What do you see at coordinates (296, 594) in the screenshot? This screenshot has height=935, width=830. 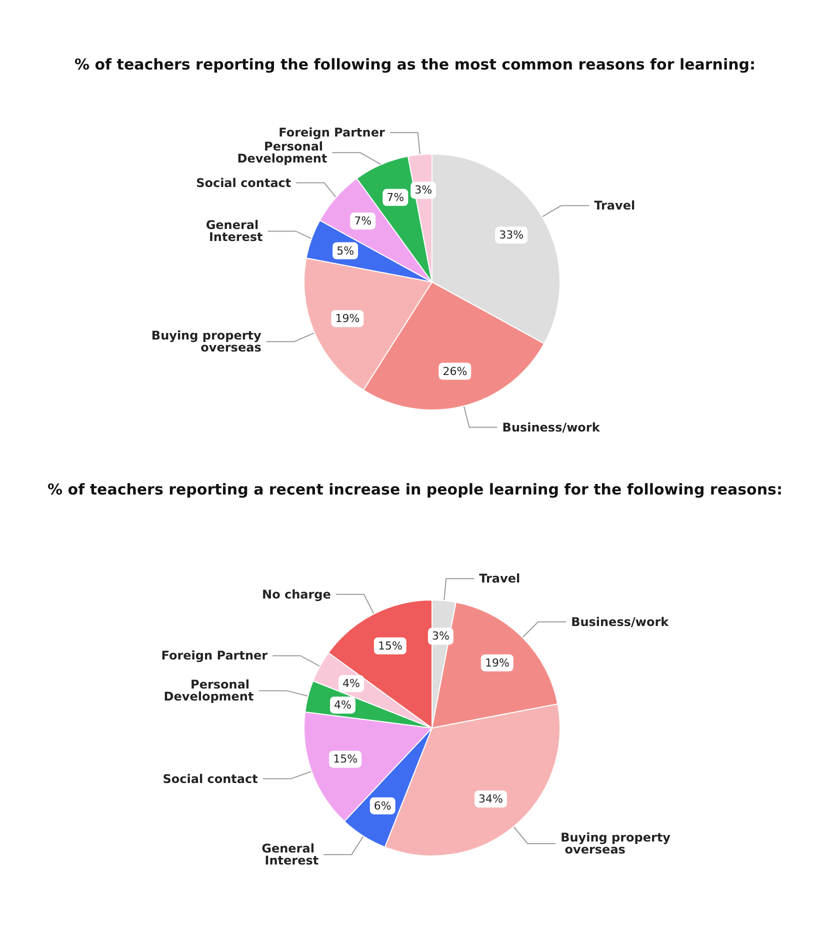 I see `slice-label: No charge` at bounding box center [296, 594].